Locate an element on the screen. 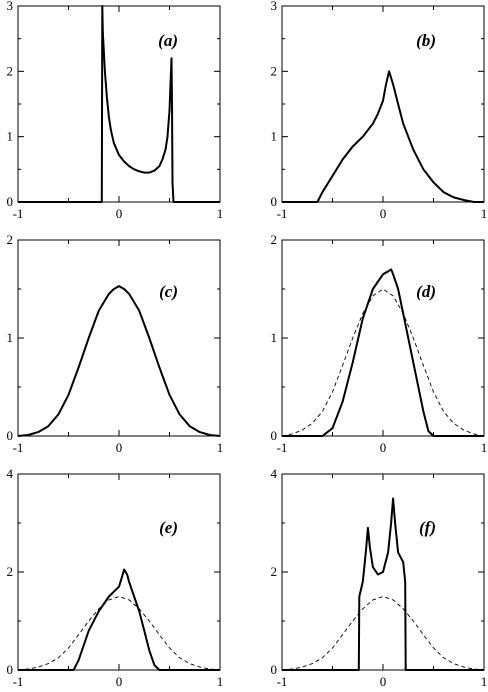 The width and height of the screenshot is (488, 692). panel-b-y-tick-label: 2 is located at coordinates (274, 70).